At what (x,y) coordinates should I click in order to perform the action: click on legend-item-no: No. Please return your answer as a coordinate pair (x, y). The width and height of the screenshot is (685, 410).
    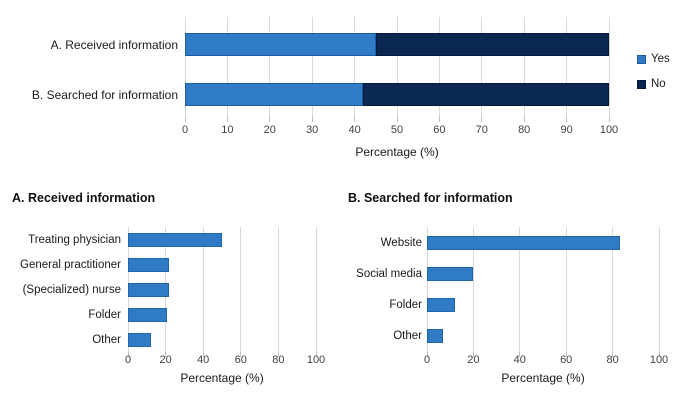
    Looking at the image, I should click on (653, 84).